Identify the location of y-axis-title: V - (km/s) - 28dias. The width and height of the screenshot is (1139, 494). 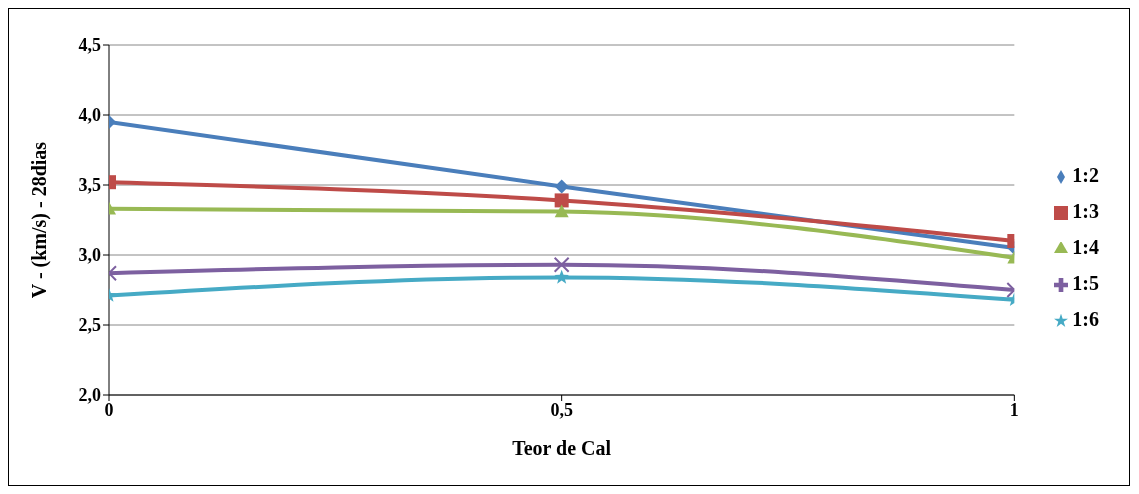
(40, 220).